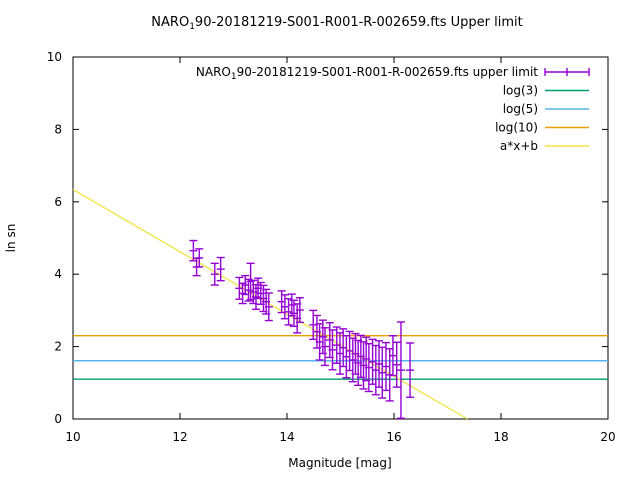 The width and height of the screenshot is (640, 484). What do you see at coordinates (339, 463) in the screenshot?
I see `x-axis-label: Magnitude [mag]` at bounding box center [339, 463].